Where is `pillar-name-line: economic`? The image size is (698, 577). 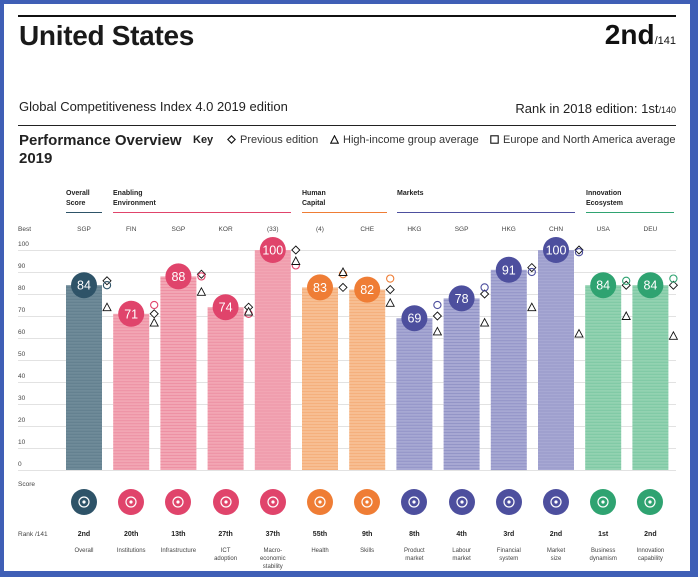 pillar-name-line: economic is located at coordinates (272, 559).